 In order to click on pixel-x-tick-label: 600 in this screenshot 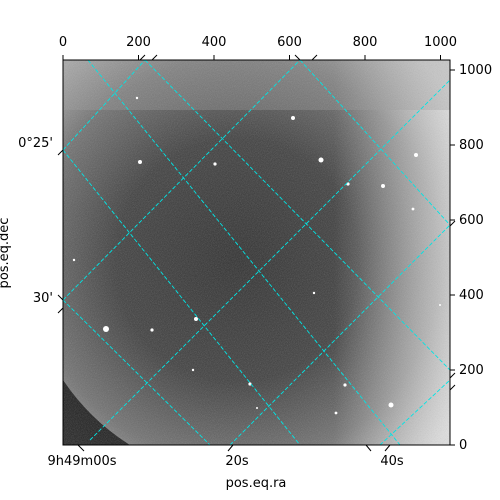, I will do `click(289, 42)`.